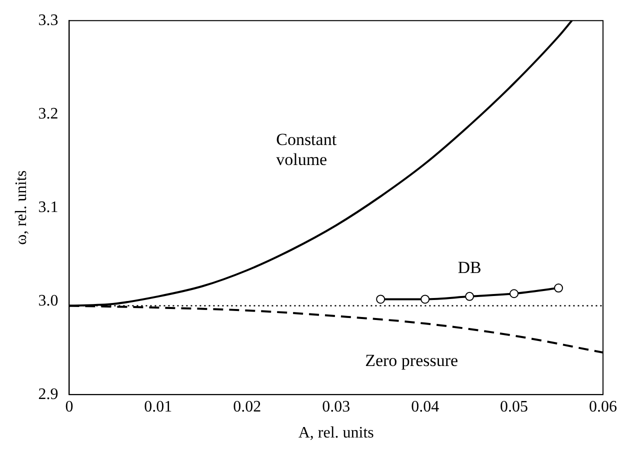  I want to click on text: Constant volume, so click(306, 149).